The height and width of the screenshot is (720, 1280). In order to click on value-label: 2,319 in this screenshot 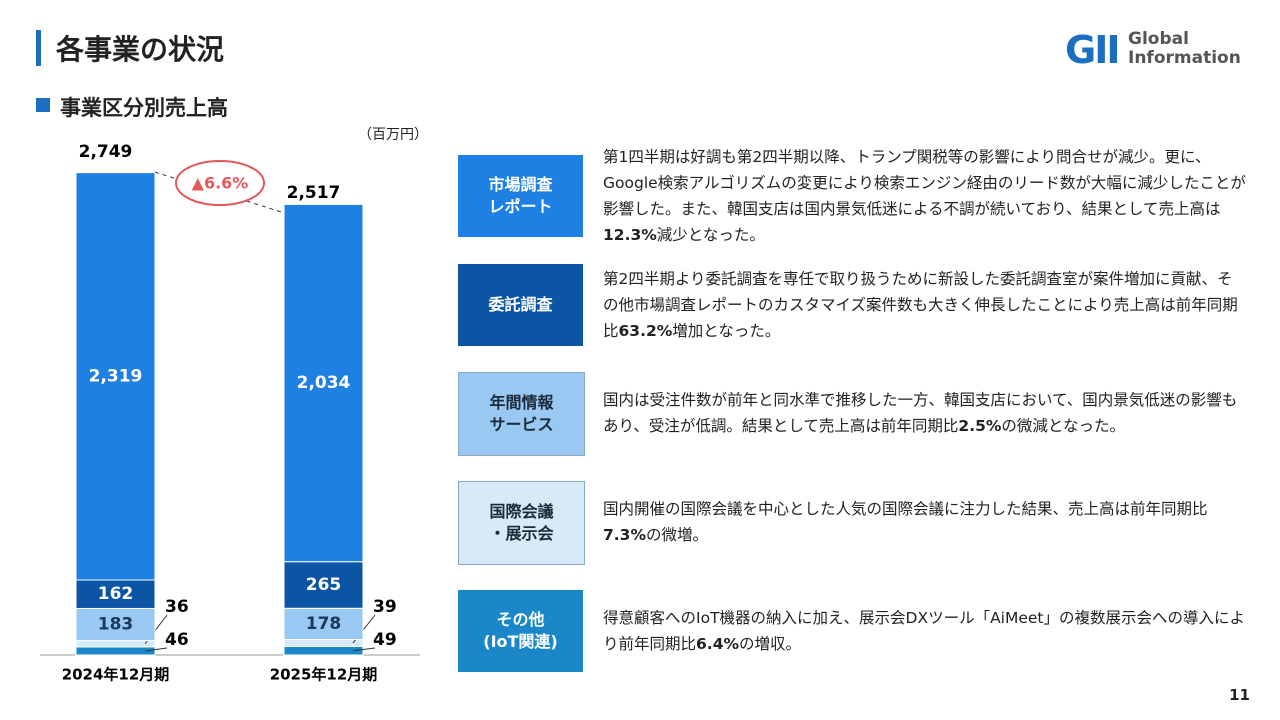, I will do `click(116, 376)`.